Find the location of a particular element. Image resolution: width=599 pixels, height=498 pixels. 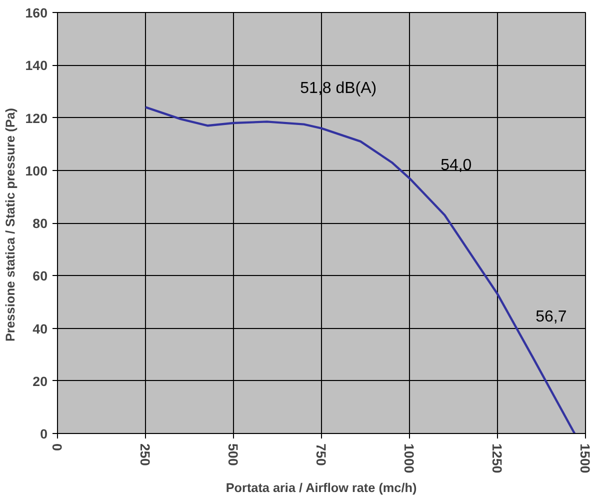

x-tick-label: 1500 is located at coordinates (585, 459).